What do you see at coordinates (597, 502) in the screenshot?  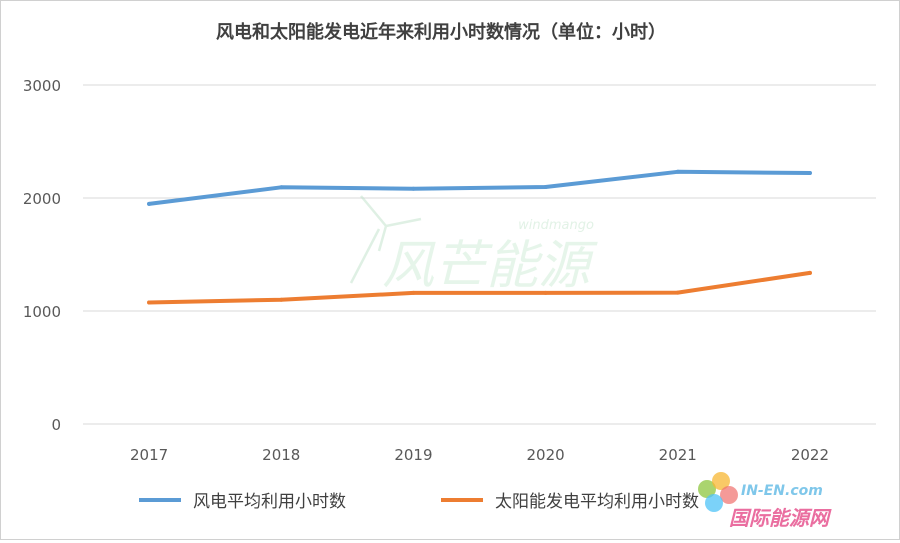 I see `legend-label-solar: 太阳能发电平均利用小时数` at bounding box center [597, 502].